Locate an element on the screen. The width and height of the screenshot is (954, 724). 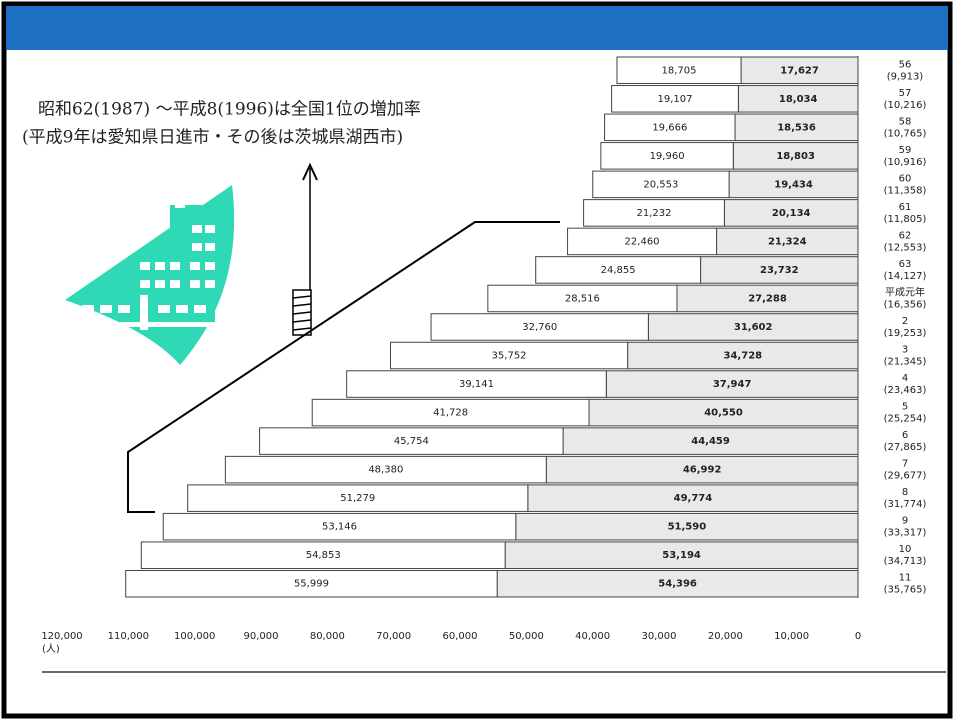
y-category-label: 6 is located at coordinates (905, 435).